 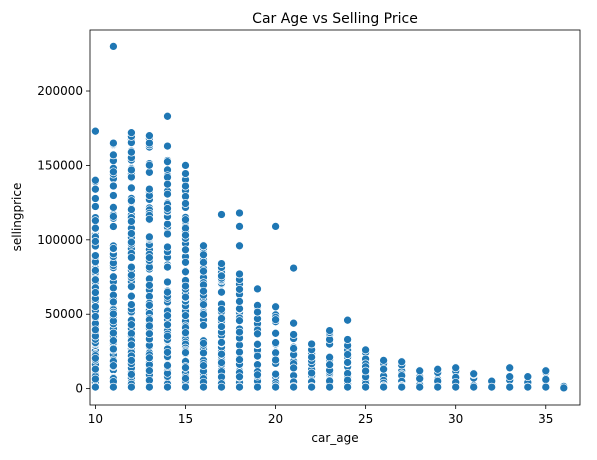 What do you see at coordinates (60, 240) in the screenshot?
I see `y-tick-label: 100000` at bounding box center [60, 240].